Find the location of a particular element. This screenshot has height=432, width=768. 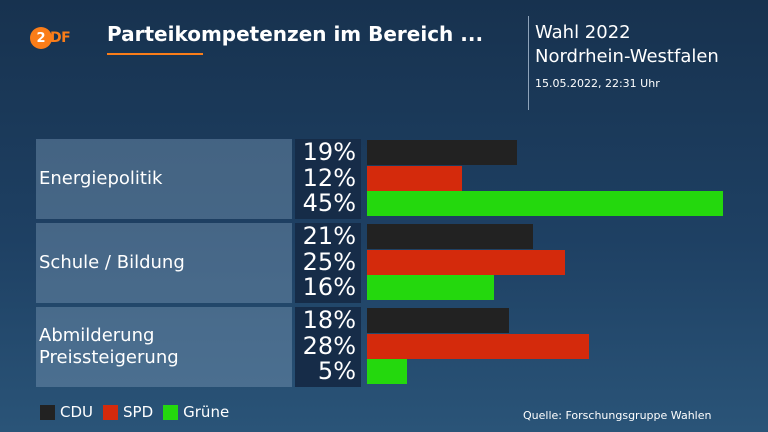

election-year: Wahl 2022 is located at coordinates (583, 32).